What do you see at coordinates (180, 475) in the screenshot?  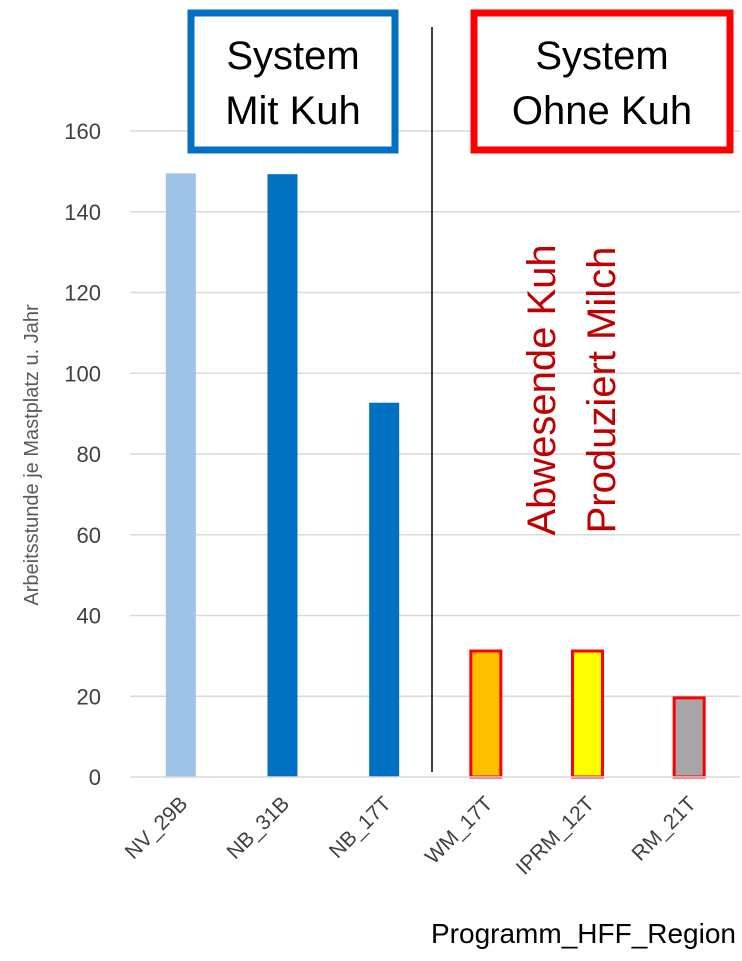 I see `bar-nv-29b` at bounding box center [180, 475].